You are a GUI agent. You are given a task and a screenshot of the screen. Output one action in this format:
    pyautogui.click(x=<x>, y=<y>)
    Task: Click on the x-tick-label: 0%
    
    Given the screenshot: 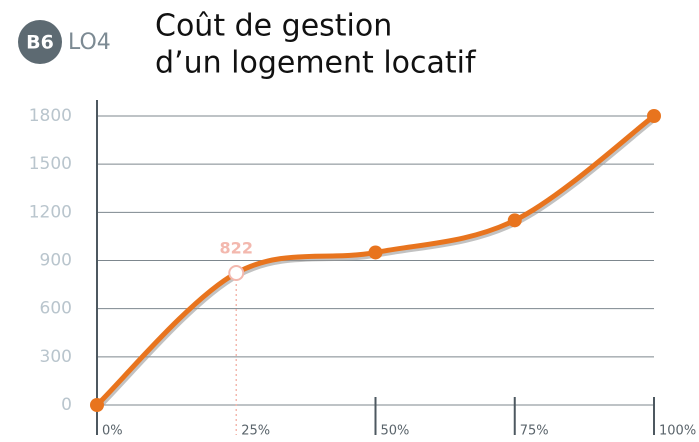 What is the action you would take?
    pyautogui.click(x=112, y=431)
    